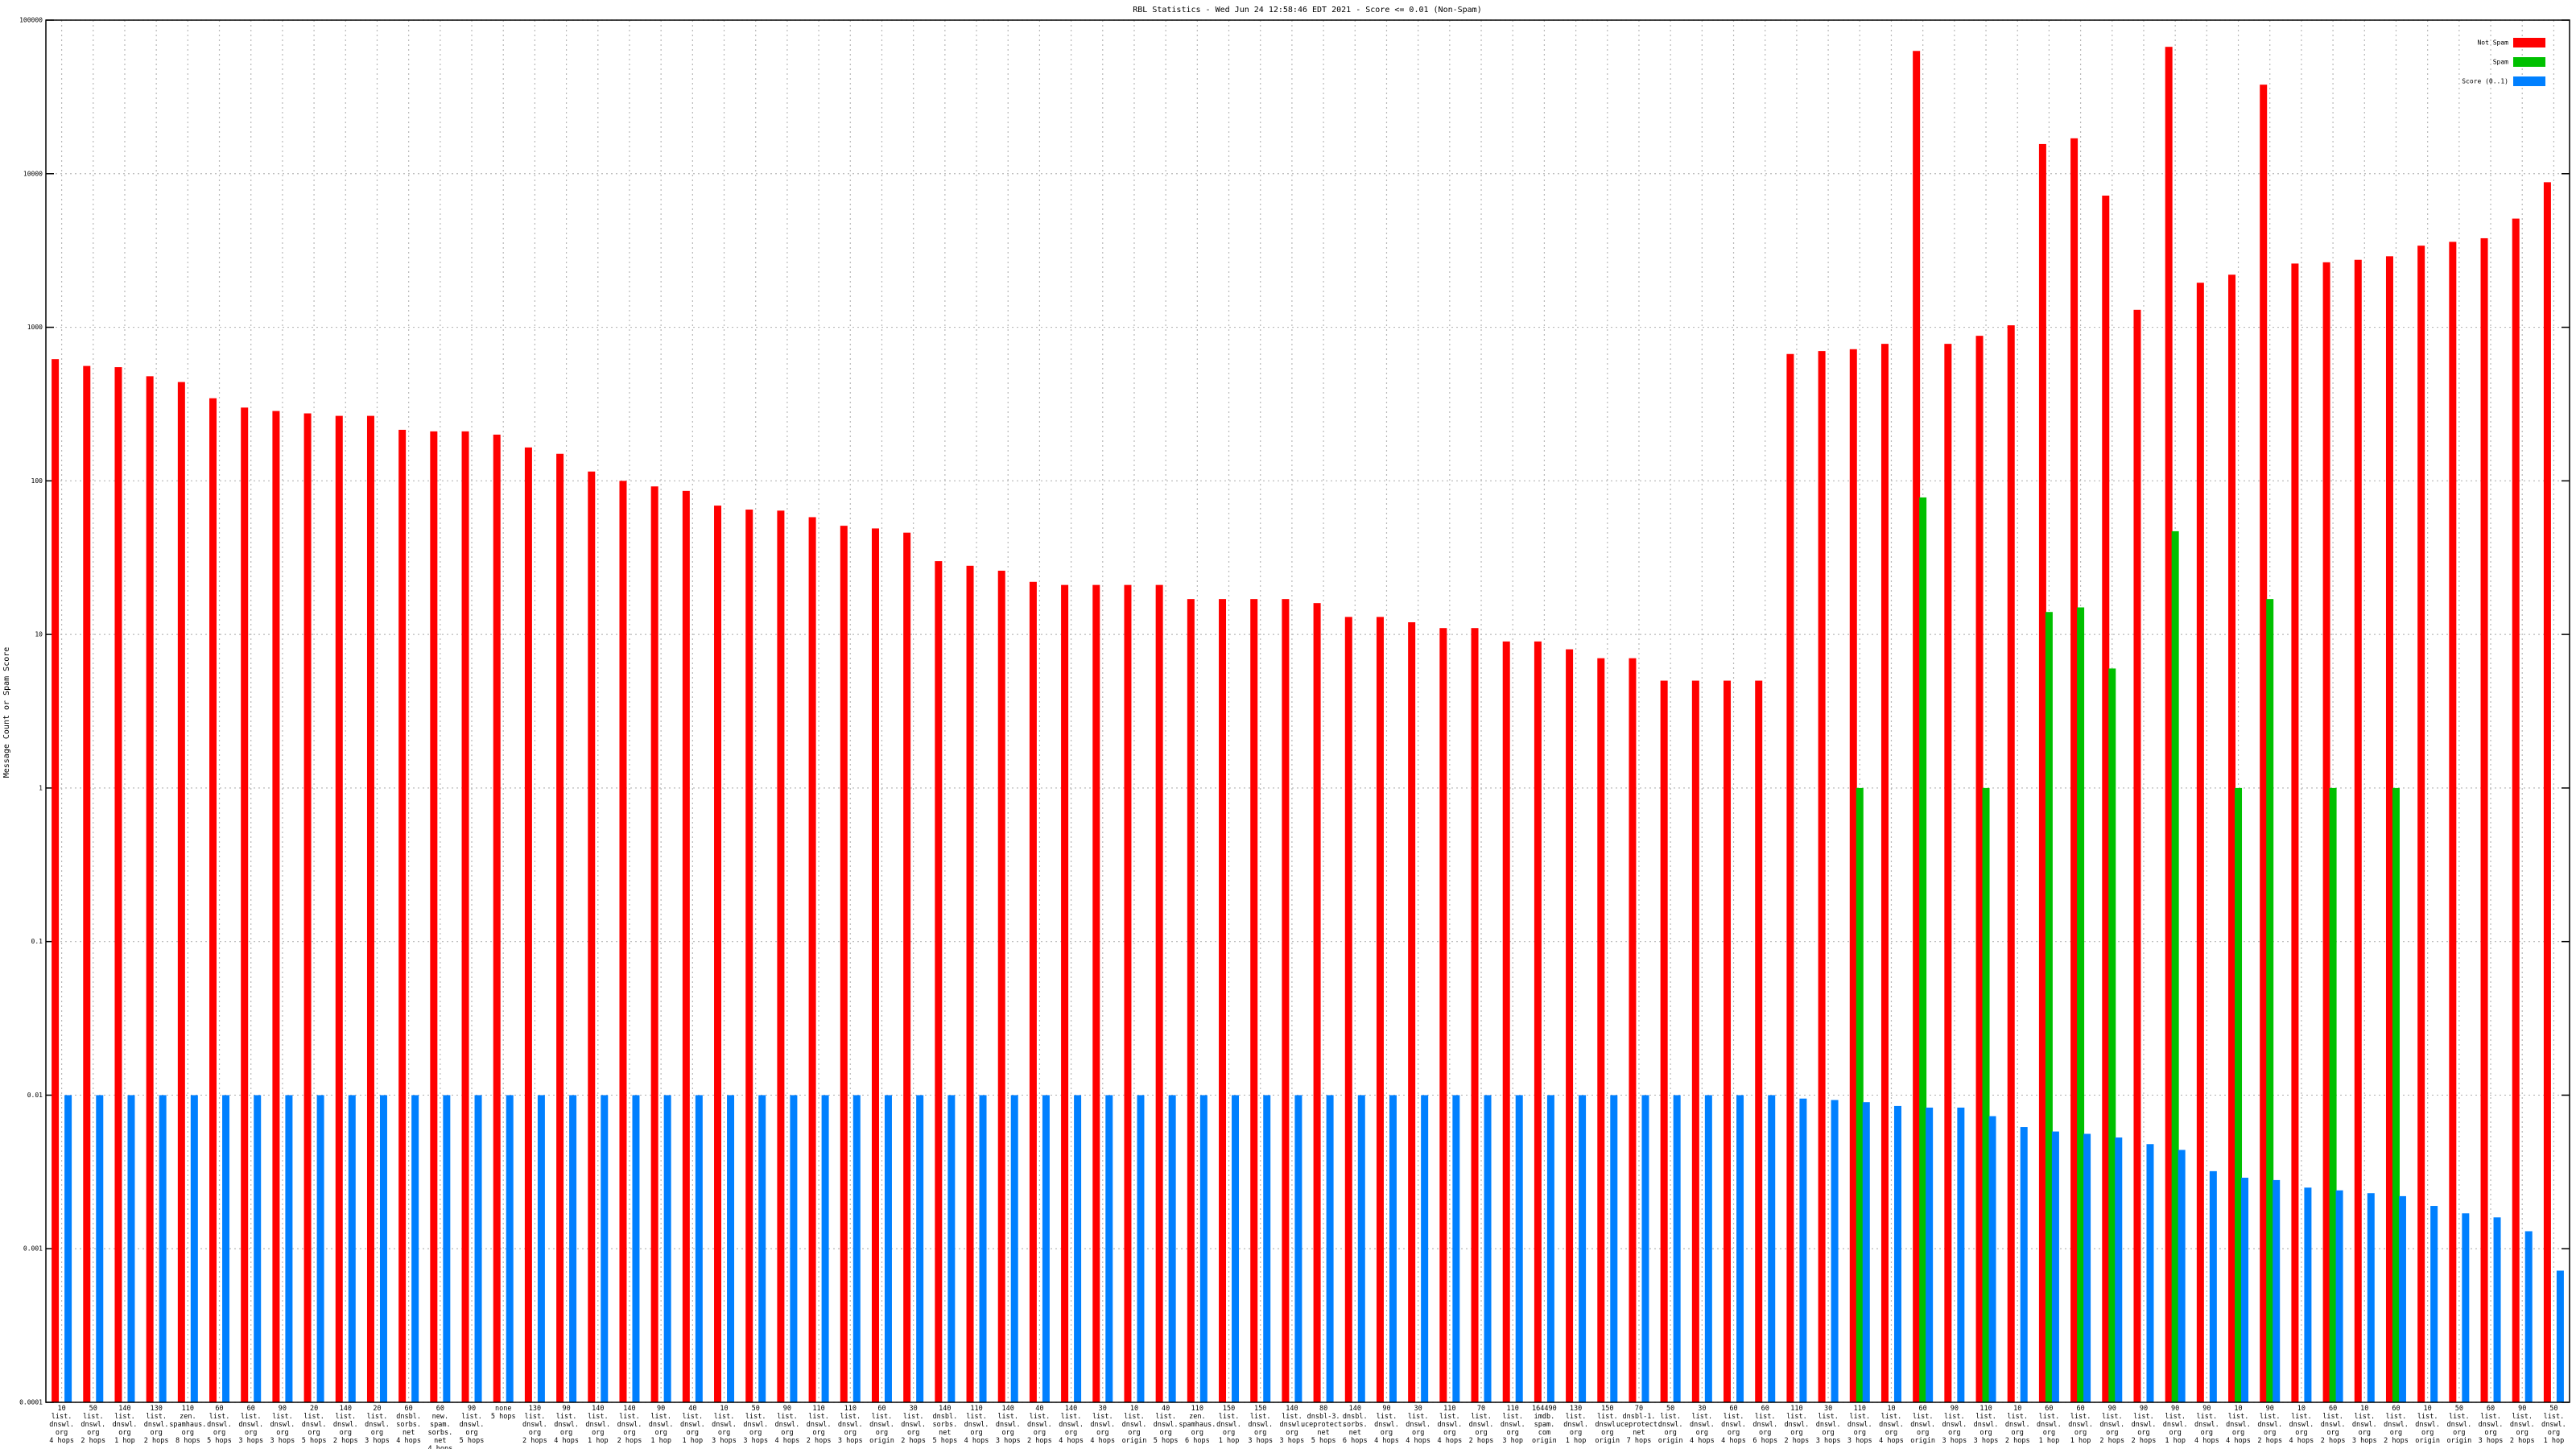 Image resolution: width=2576 pixels, height=1449 pixels. What do you see at coordinates (1418, 1409) in the screenshot?
I see `x-tick-label-line: 30` at bounding box center [1418, 1409].